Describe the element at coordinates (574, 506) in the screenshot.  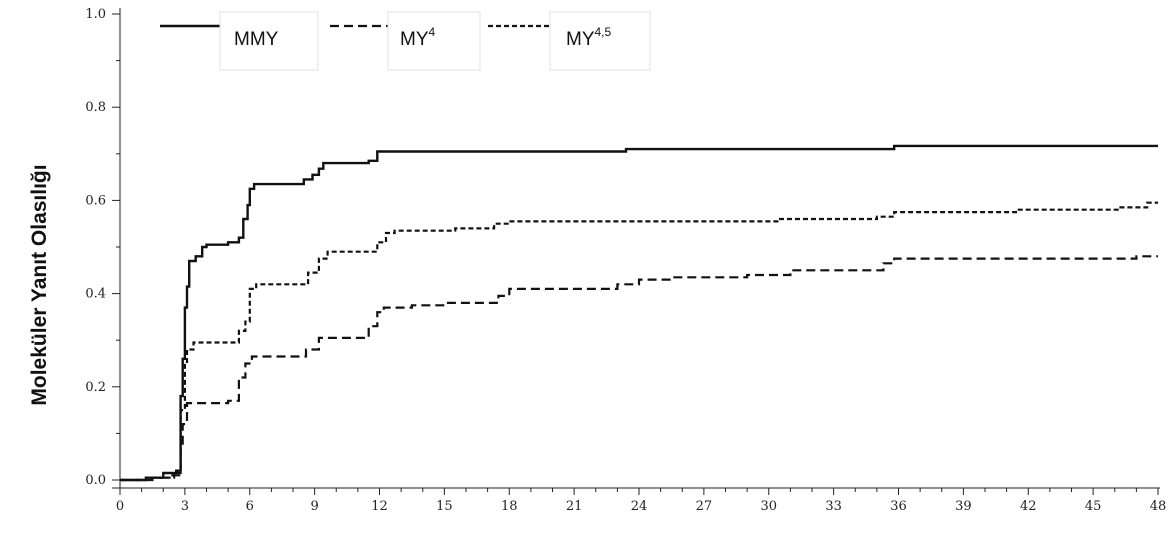
I see `x-tick-label: 21` at that location.